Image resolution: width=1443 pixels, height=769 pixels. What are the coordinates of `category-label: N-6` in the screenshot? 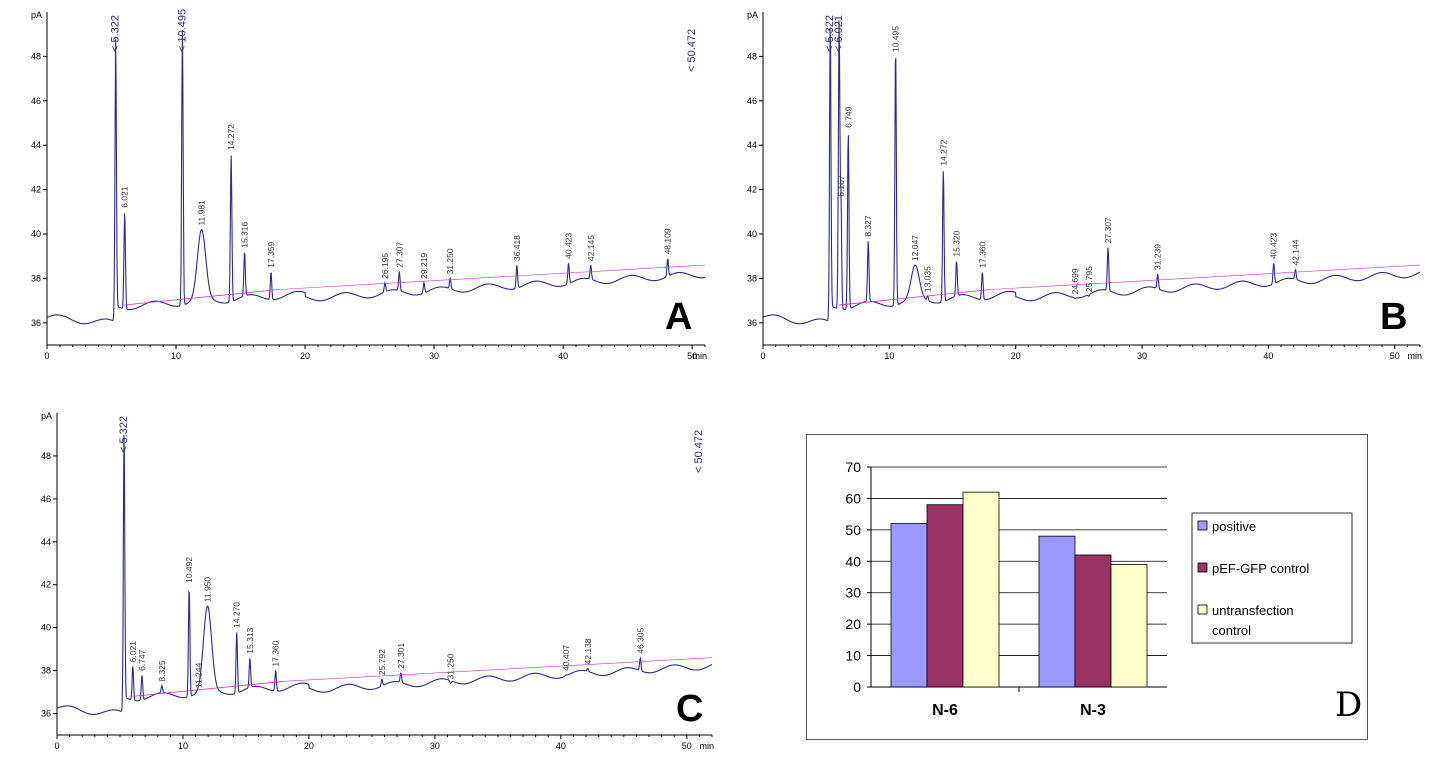 It's located at (945, 710).